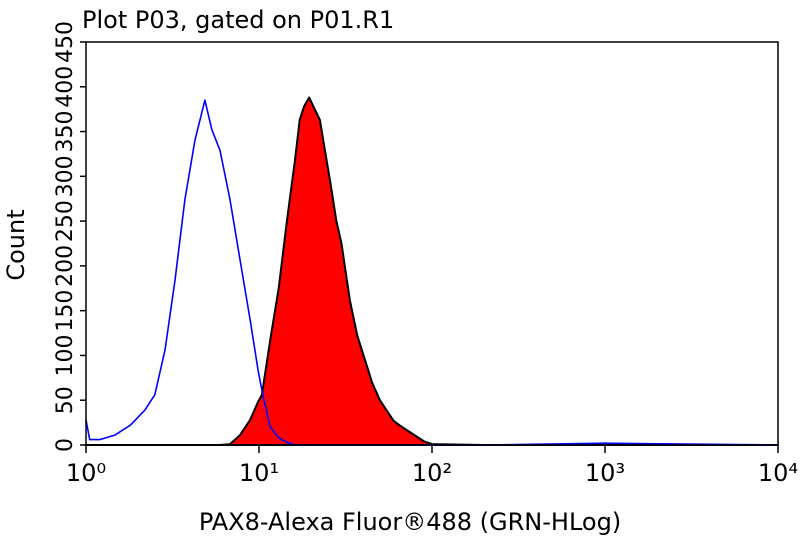  Describe the element at coordinates (65, 87) in the screenshot. I see `y-tick-label: 400` at that location.